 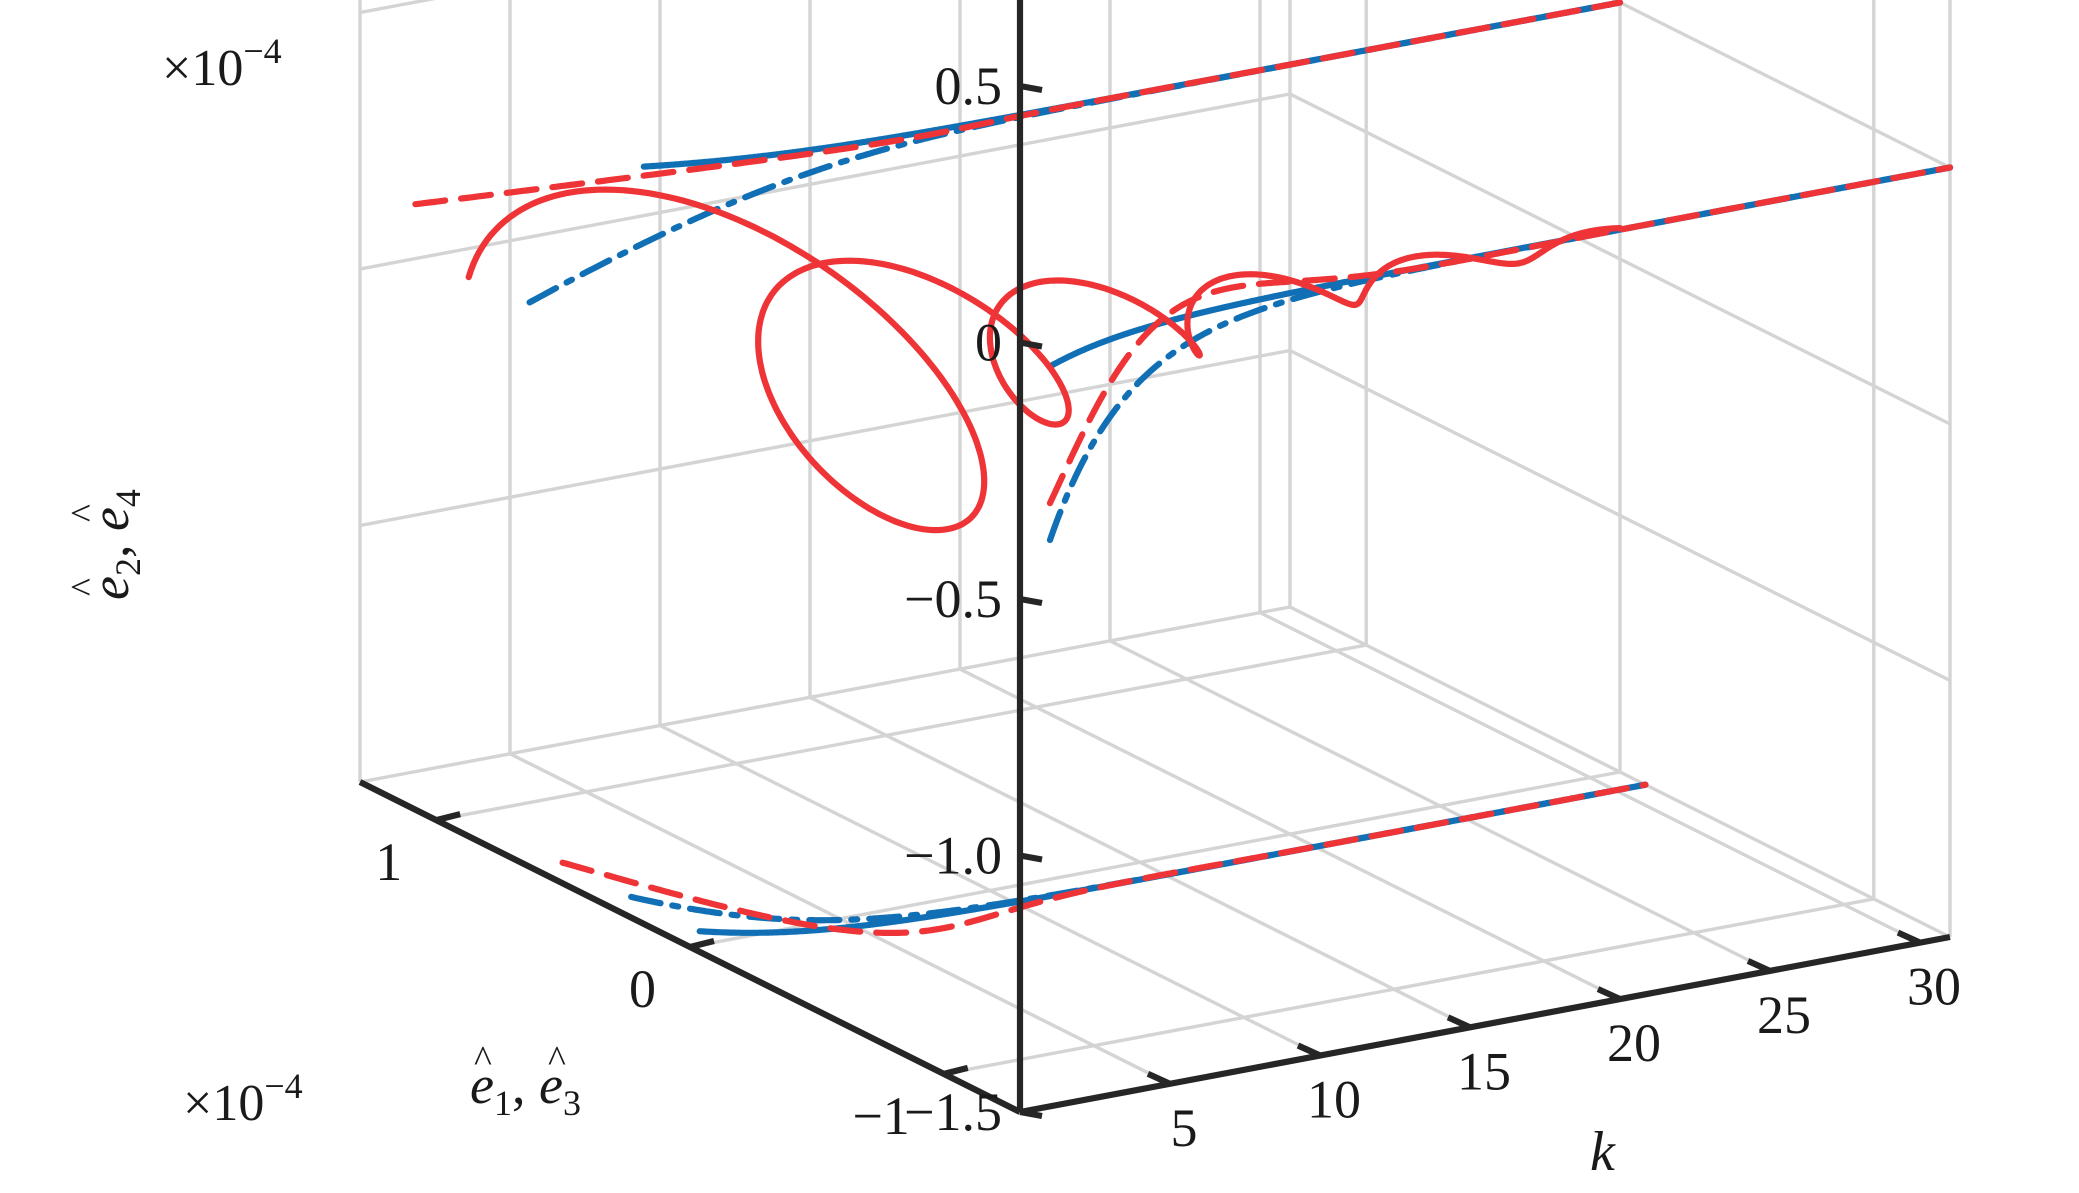 I want to click on series-1-proj-z, so click(x=1500, y=354).